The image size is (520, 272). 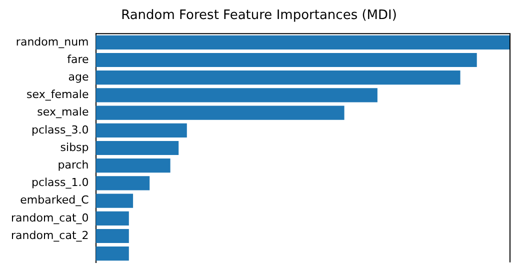 I want to click on y-tick-label: random_num, so click(x=52, y=41).